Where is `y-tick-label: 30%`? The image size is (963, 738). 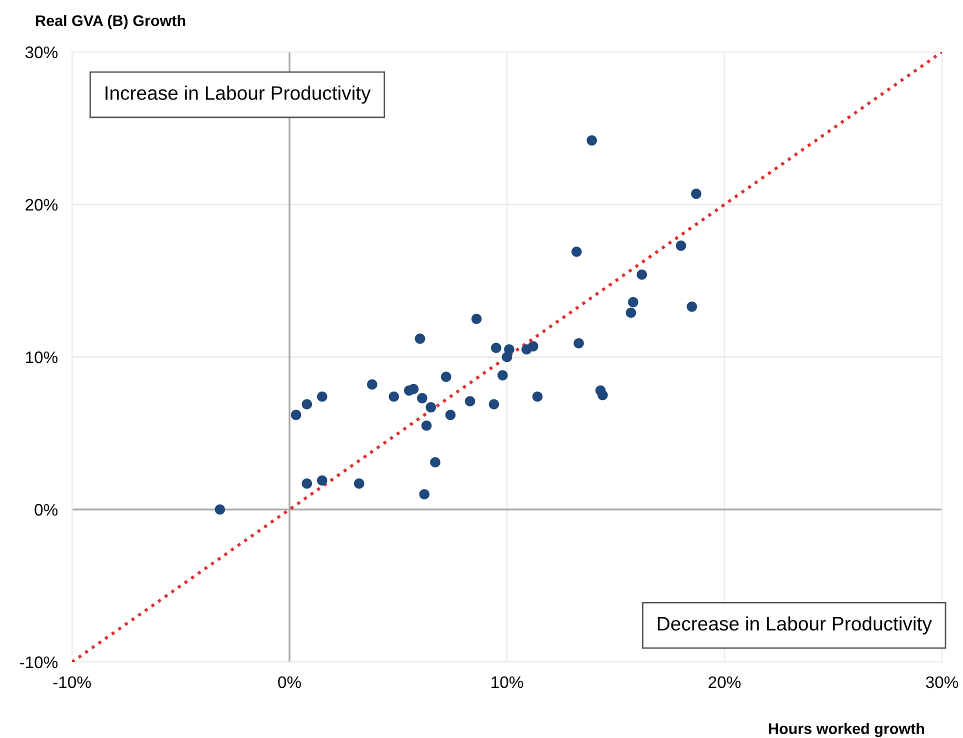 y-tick-label: 30% is located at coordinates (41, 52).